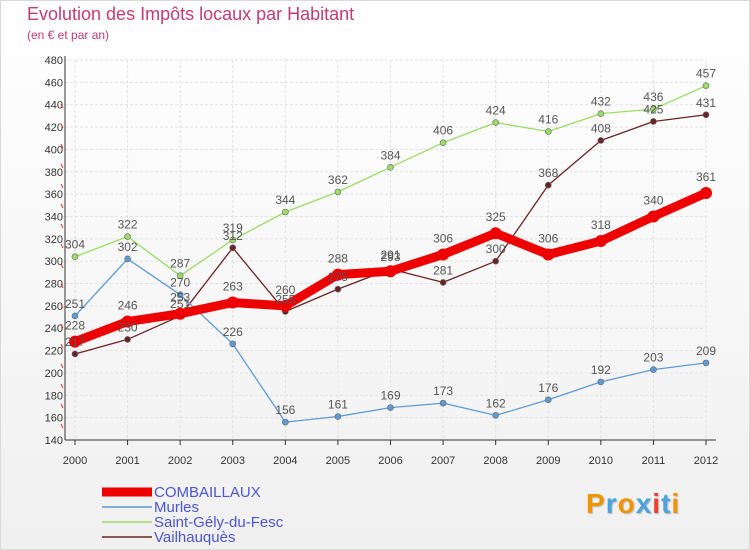 This screenshot has width=750, height=550. What do you see at coordinates (601, 461) in the screenshot?
I see `x-tick-label: 2010` at bounding box center [601, 461].